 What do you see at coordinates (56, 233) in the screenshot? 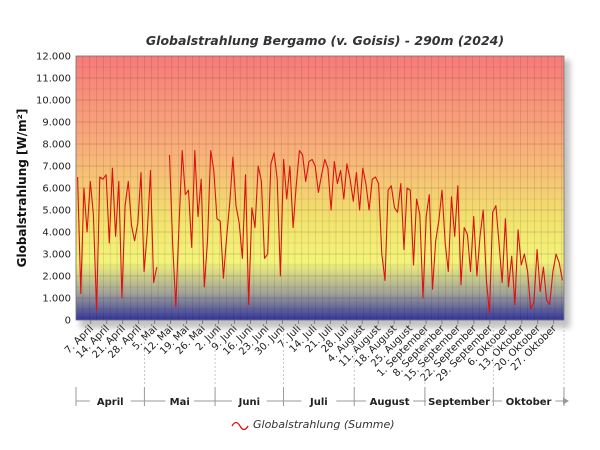
I see `y-tick-label: 4.000` at bounding box center [56, 233].